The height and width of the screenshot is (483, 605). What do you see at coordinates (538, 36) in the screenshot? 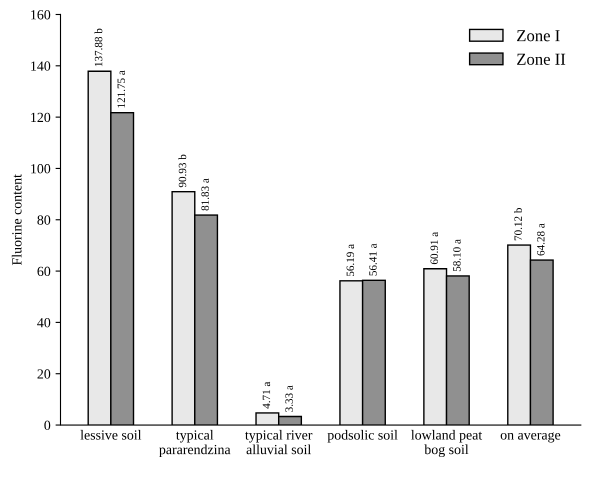
I see `legend-label: Zone I` at bounding box center [538, 36].